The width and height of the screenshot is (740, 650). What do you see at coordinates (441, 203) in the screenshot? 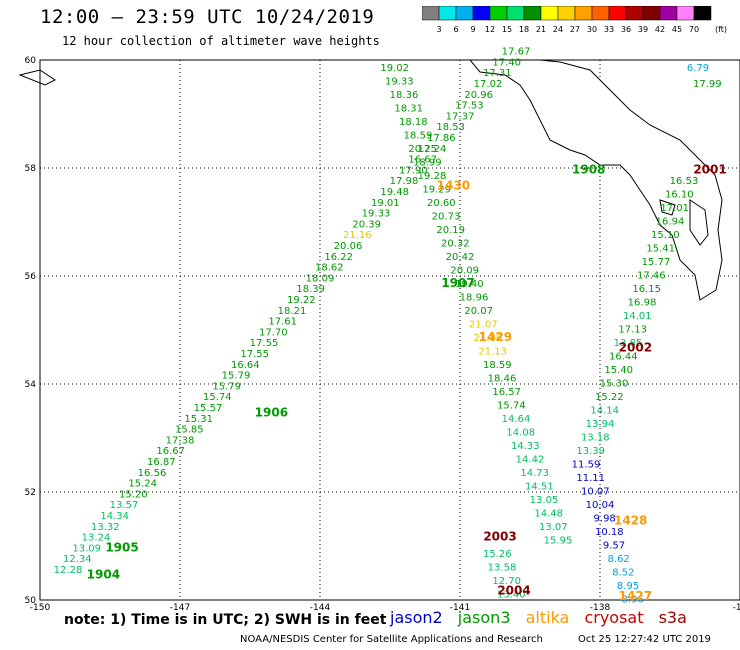
I see `wave-height-label: 20.60` at bounding box center [441, 203].